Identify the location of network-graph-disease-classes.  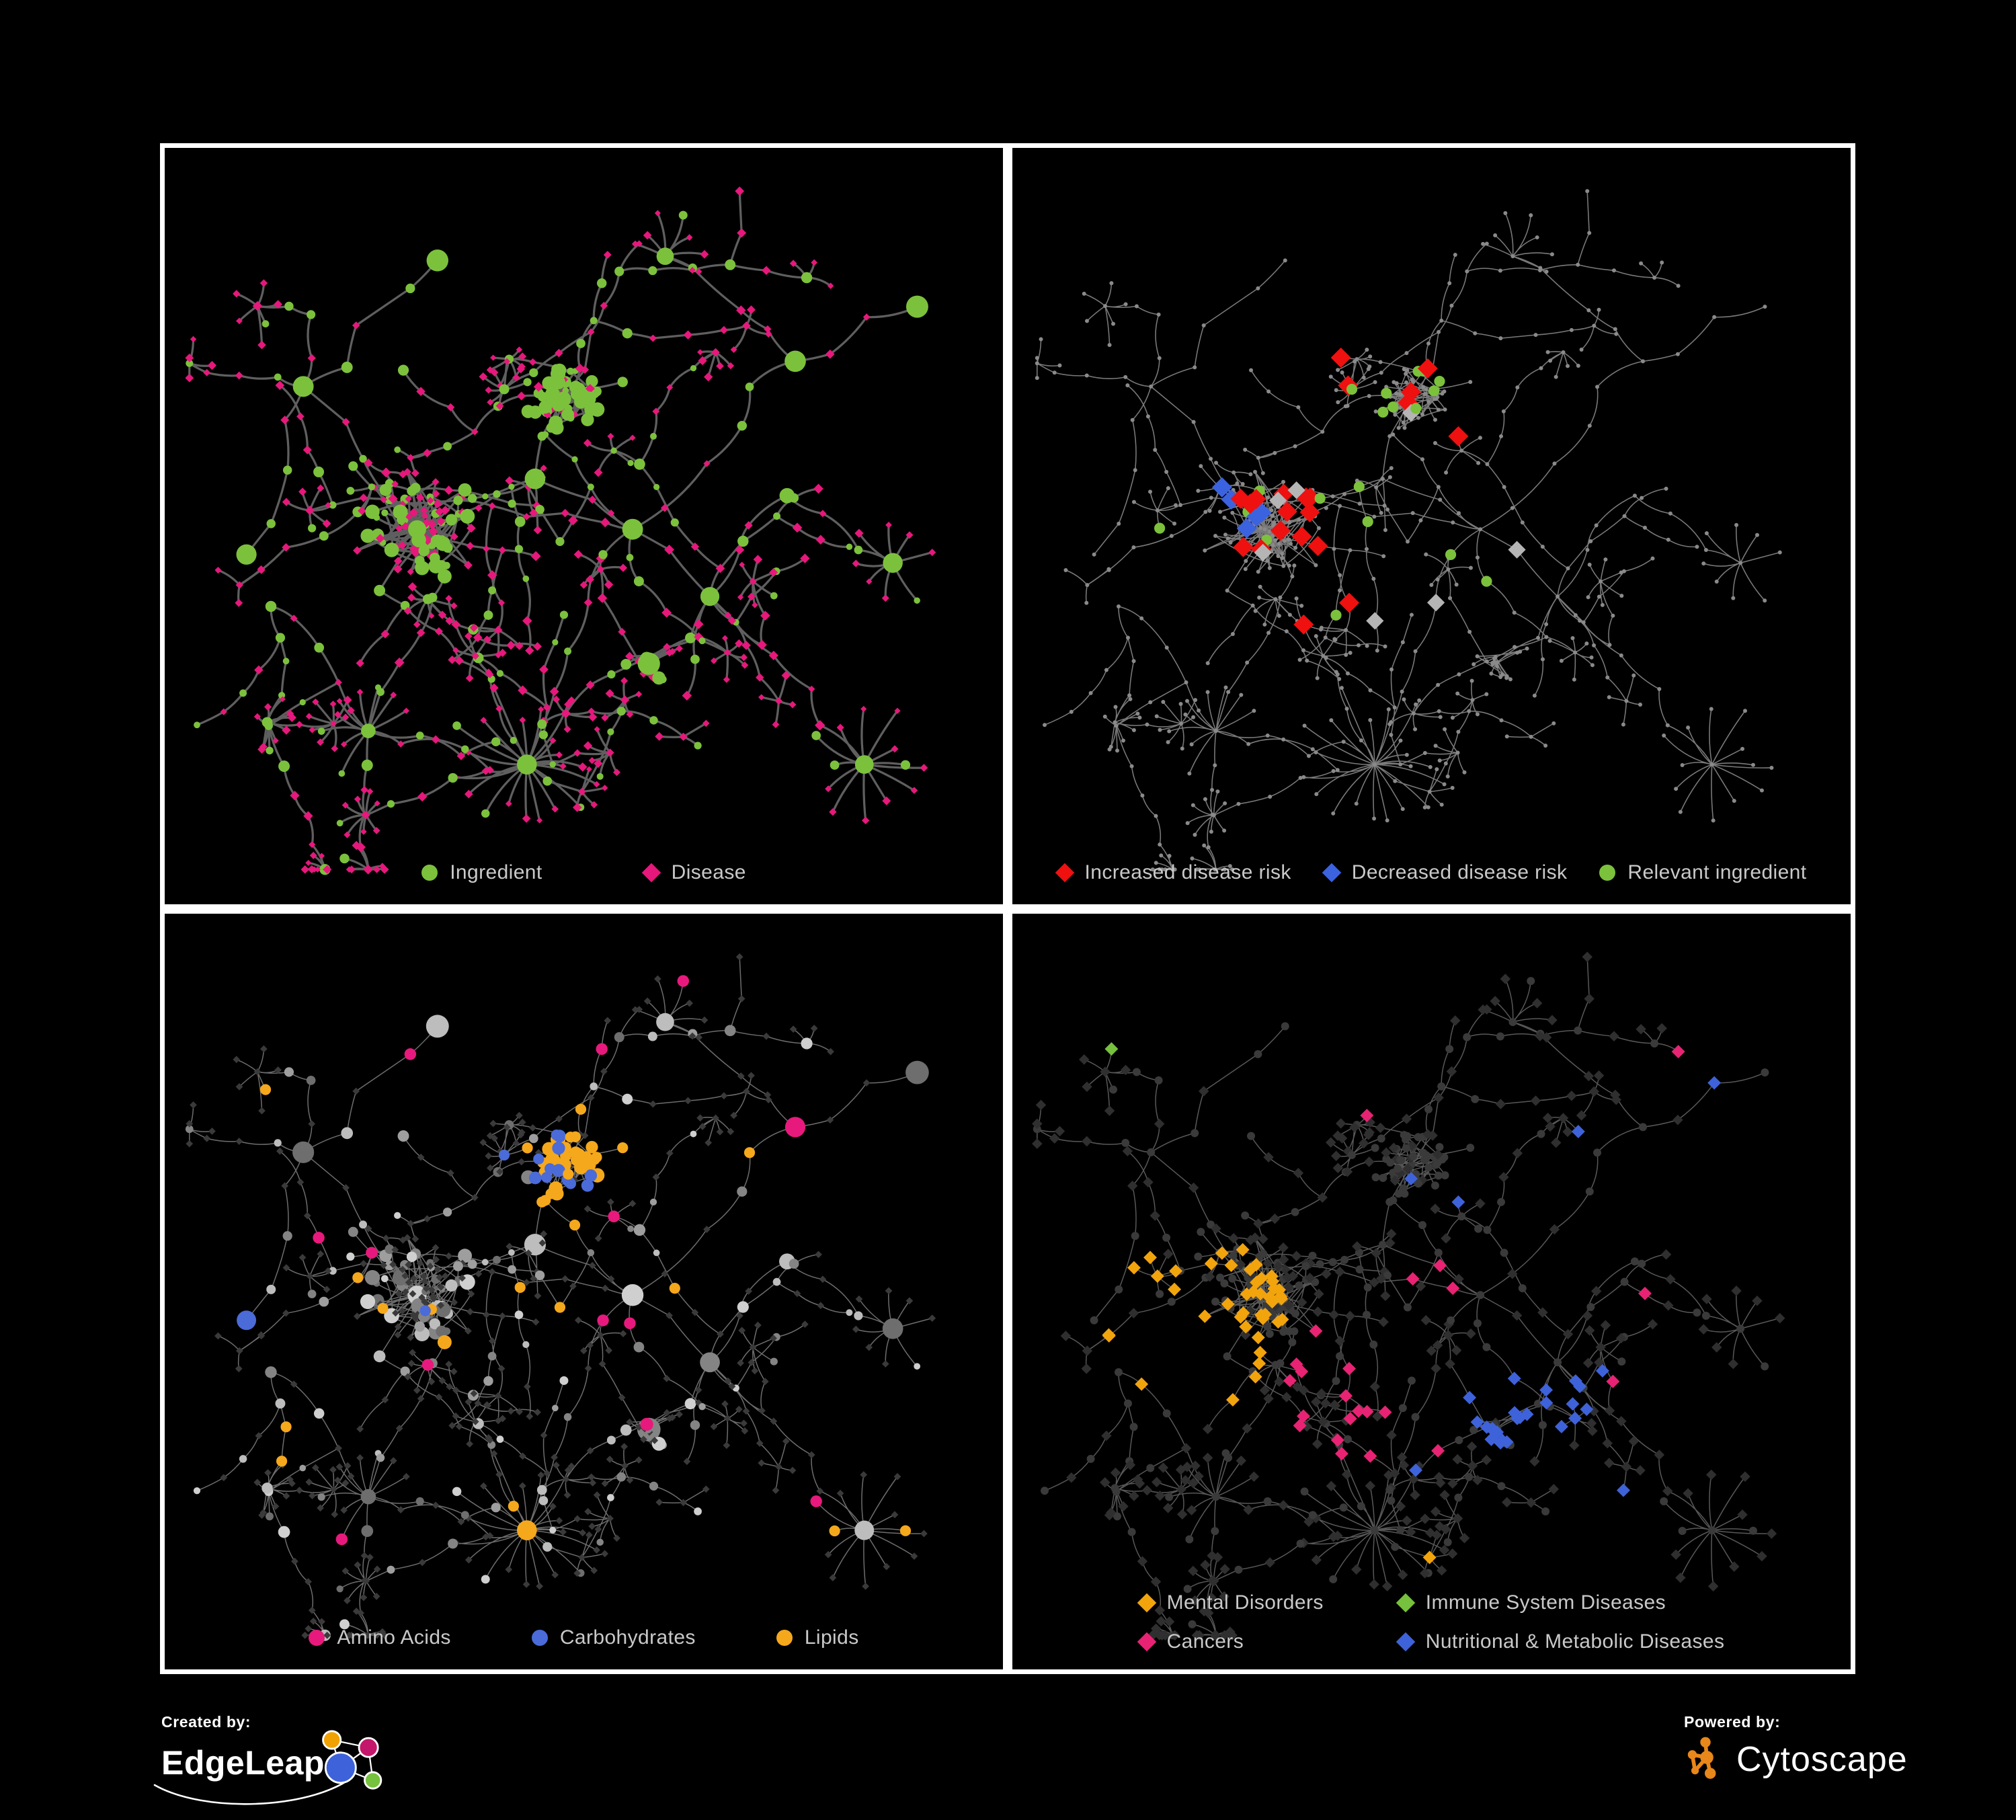
(1408, 1295).